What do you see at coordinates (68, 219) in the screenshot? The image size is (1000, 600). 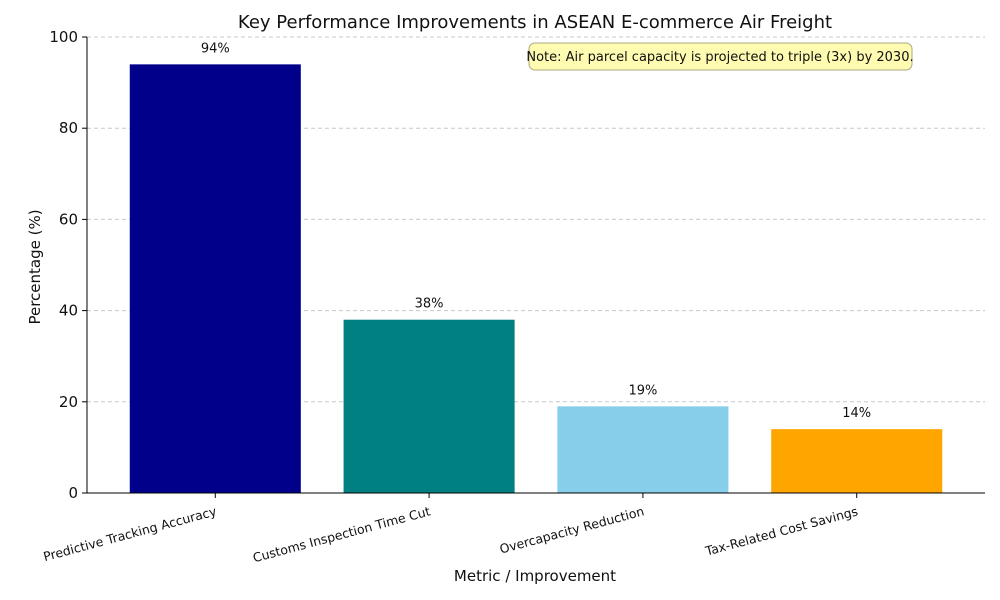 I see `y-tick-label: 60` at bounding box center [68, 219].